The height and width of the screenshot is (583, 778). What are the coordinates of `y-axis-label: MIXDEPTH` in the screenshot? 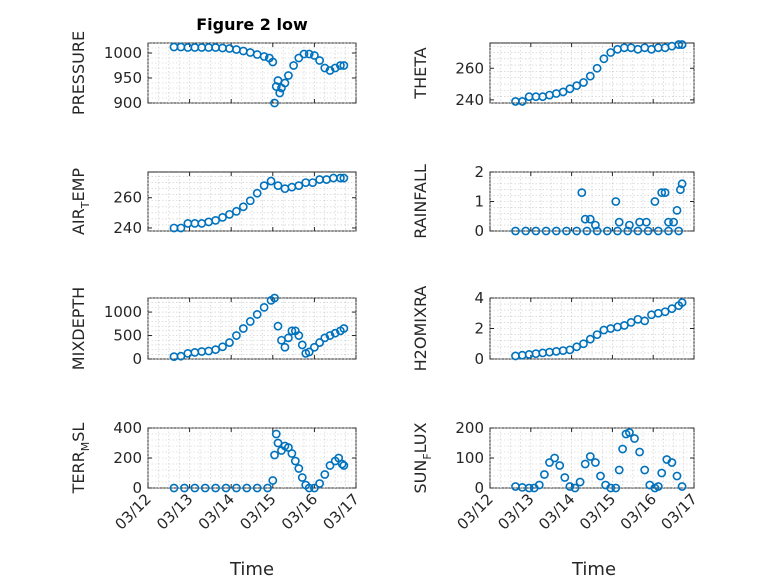 It's located at (78, 328).